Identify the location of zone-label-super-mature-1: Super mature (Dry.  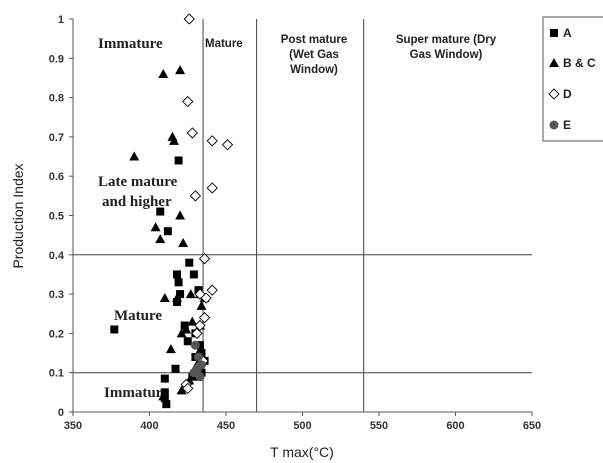
(446, 40).